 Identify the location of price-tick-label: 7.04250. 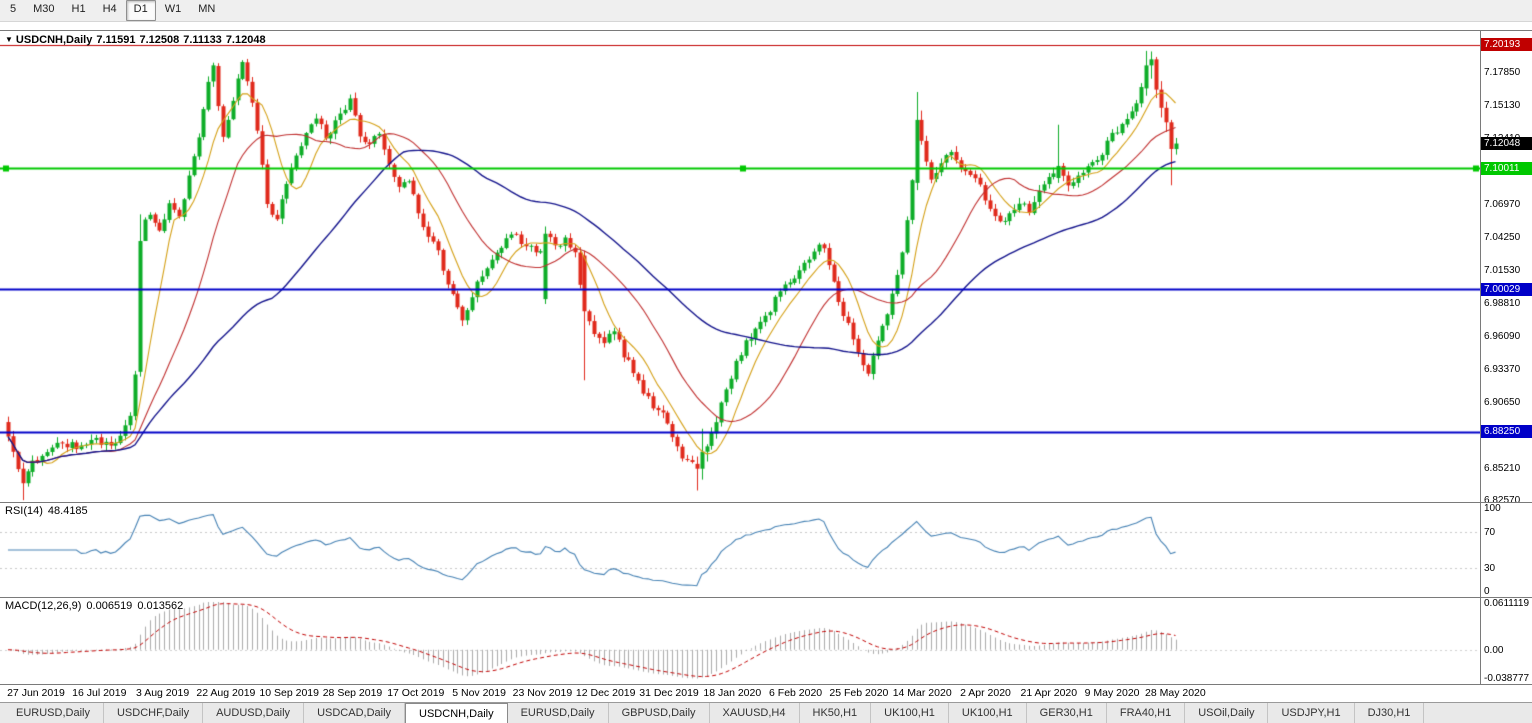
(1502, 237).